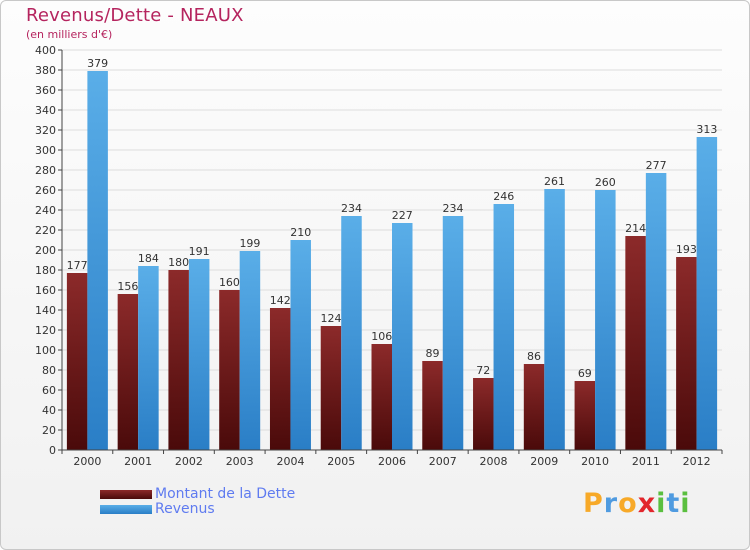 The image size is (750, 550). Describe the element at coordinates (49, 430) in the screenshot. I see `y-tick-label: 20` at that location.